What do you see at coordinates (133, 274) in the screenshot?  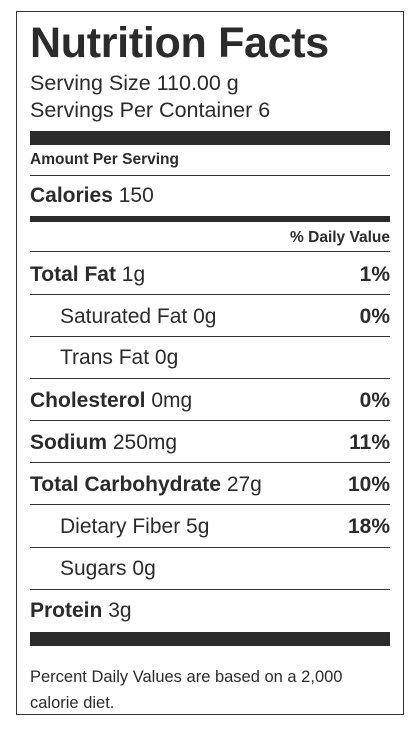 I see `nutrient-amount: 1g` at bounding box center [133, 274].